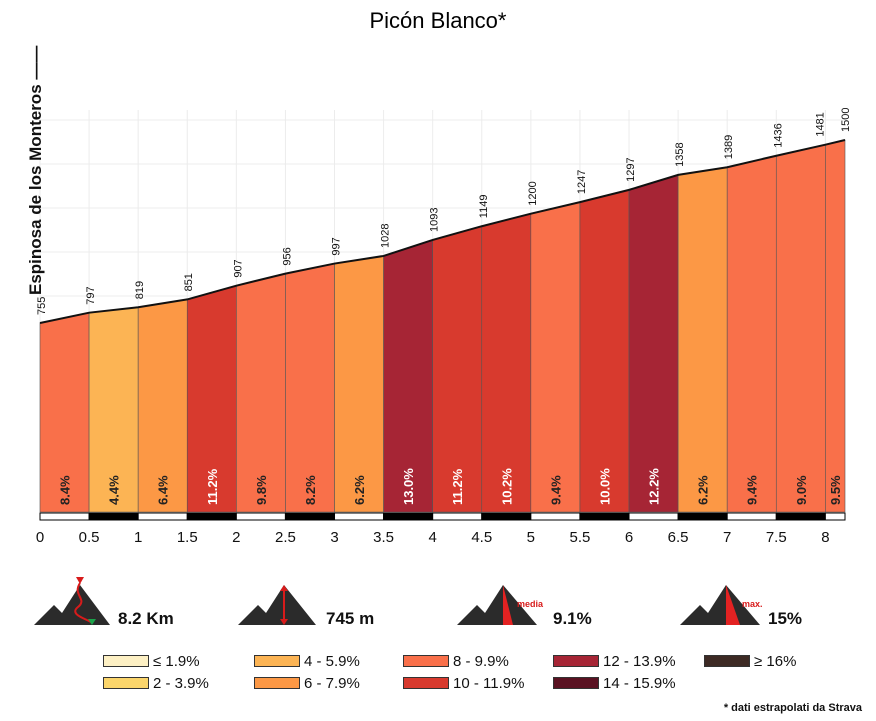 The image size is (876, 721). I want to click on gradient-label: 4.4%, so click(114, 490).